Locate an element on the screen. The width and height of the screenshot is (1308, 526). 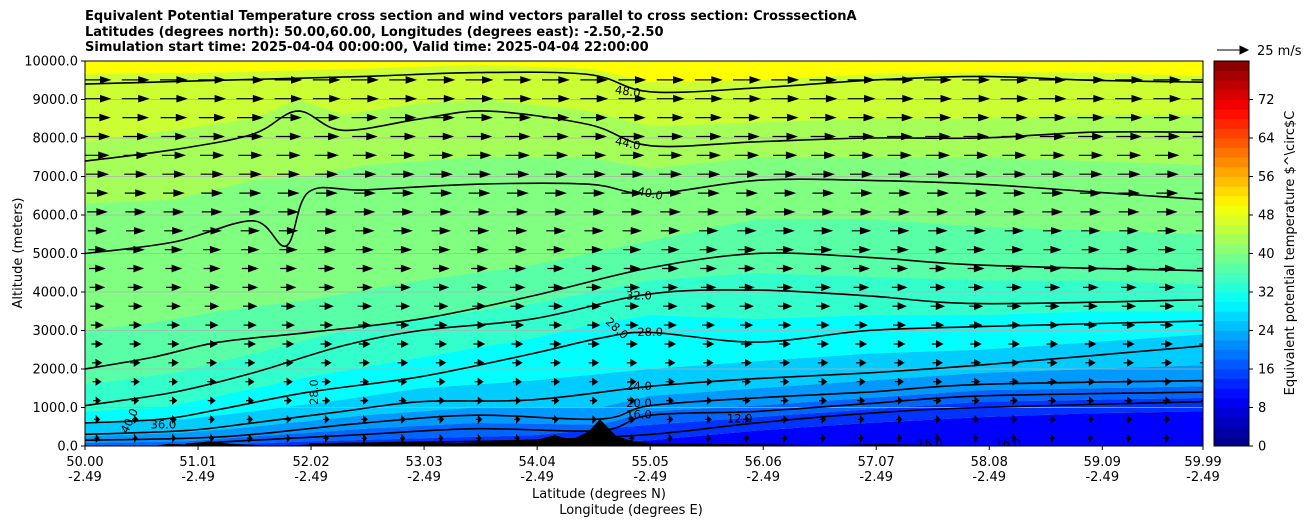
y-tick-label: 1000.0 is located at coordinates (56, 408).